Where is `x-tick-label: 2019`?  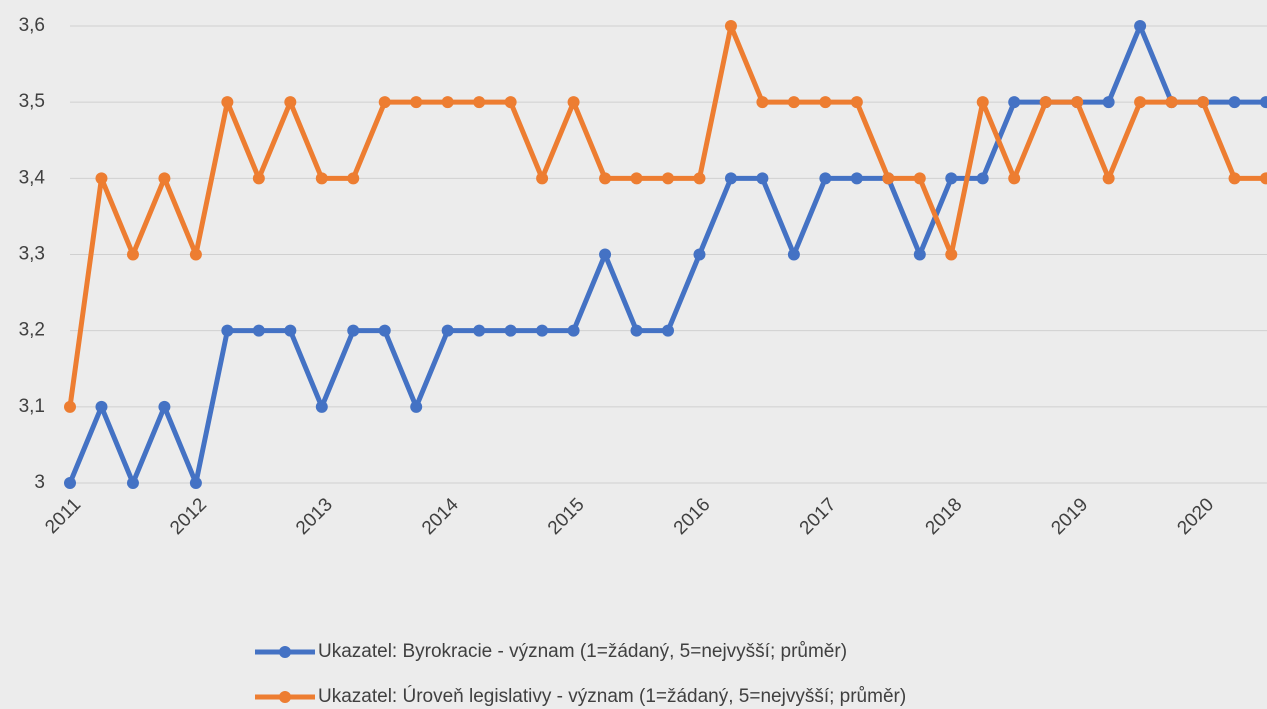 x-tick-label: 2019 is located at coordinates (1069, 516).